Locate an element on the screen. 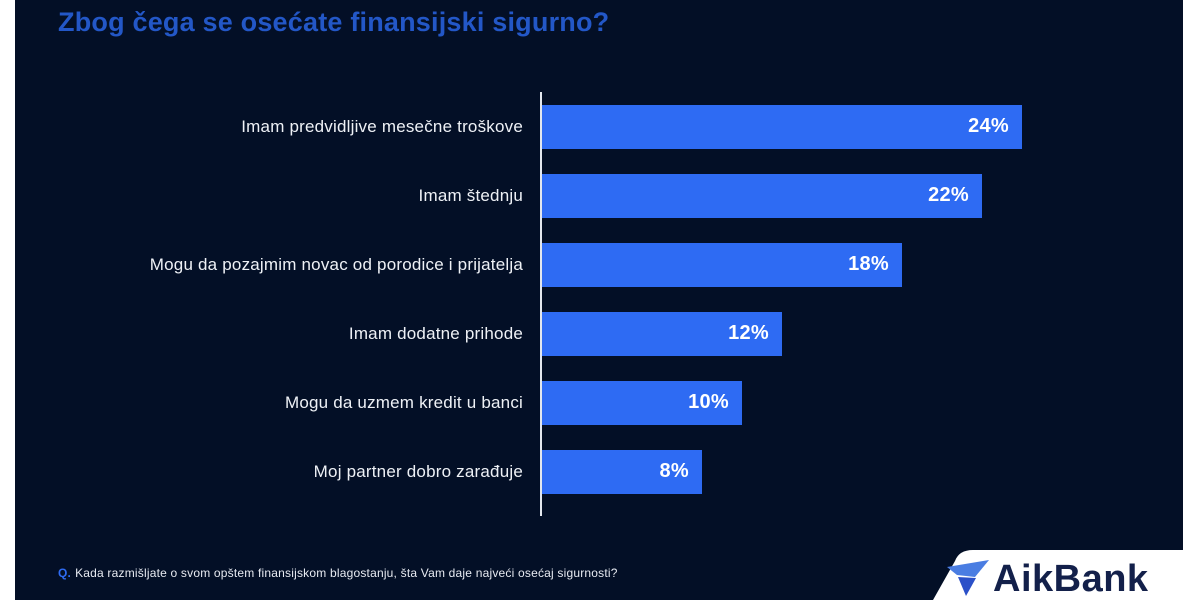 The height and width of the screenshot is (600, 1200). category-label: Imam dodatne prihode is located at coordinates (435, 333).